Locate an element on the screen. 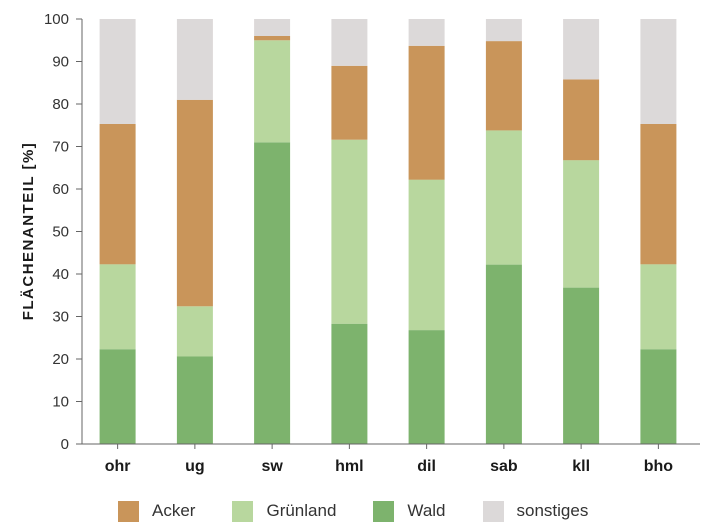 The height and width of the screenshot is (524, 716). y-tick-label: 40 is located at coordinates (60, 274).